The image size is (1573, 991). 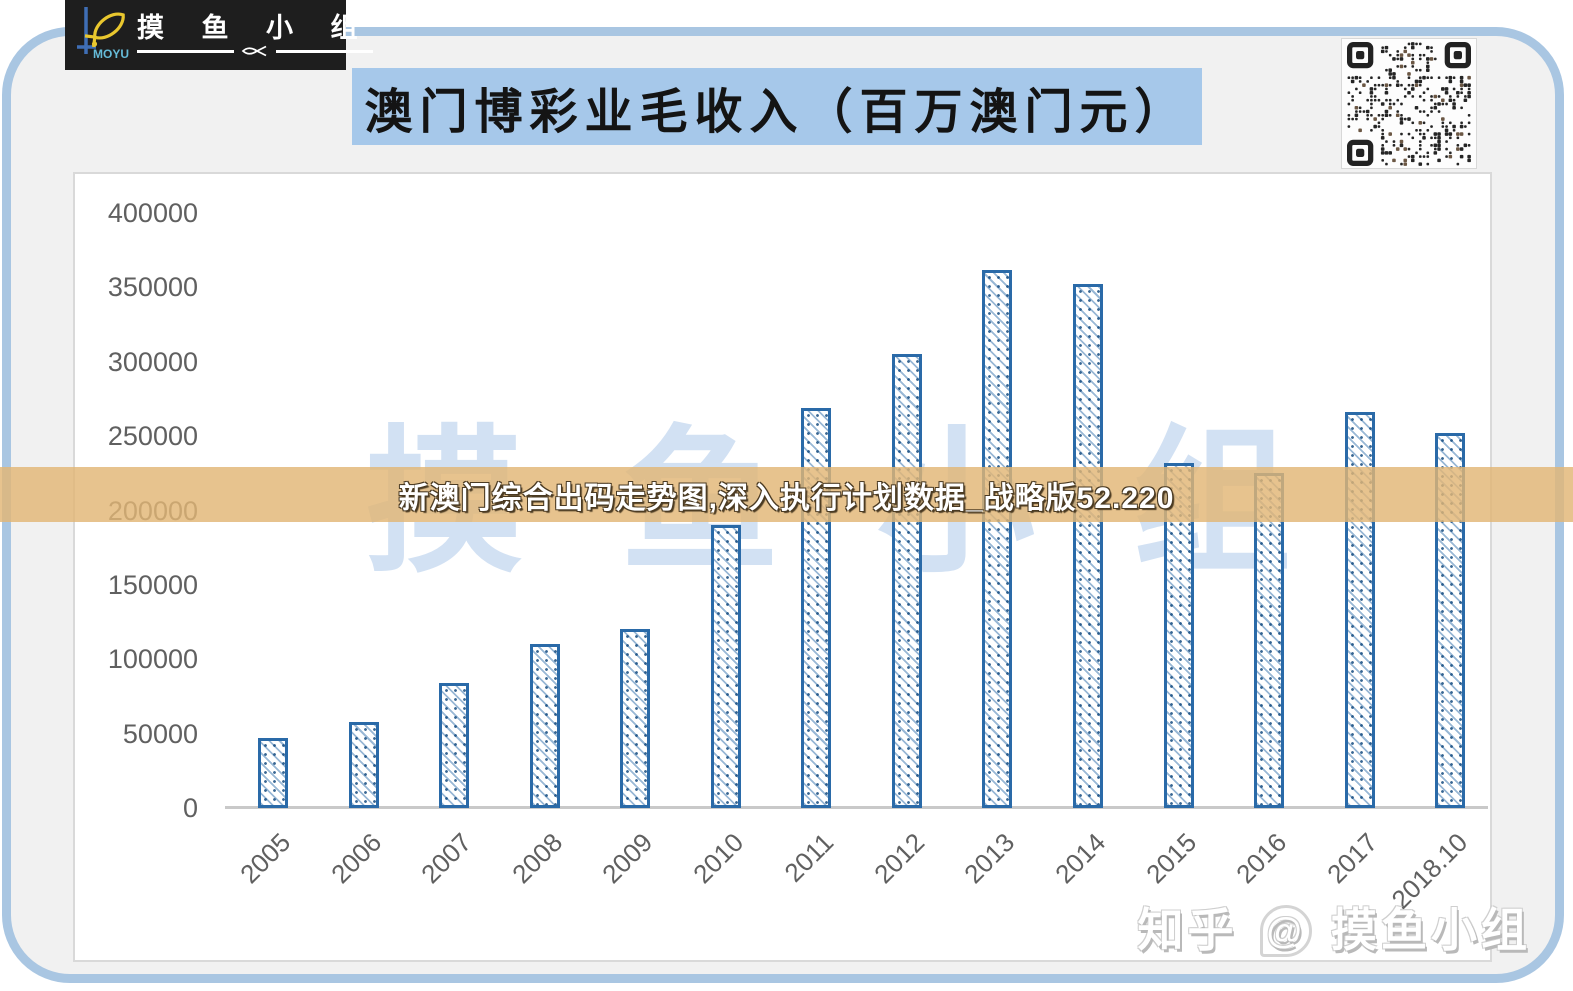 What do you see at coordinates (997, 539) in the screenshot?
I see `bar-2013` at bounding box center [997, 539].